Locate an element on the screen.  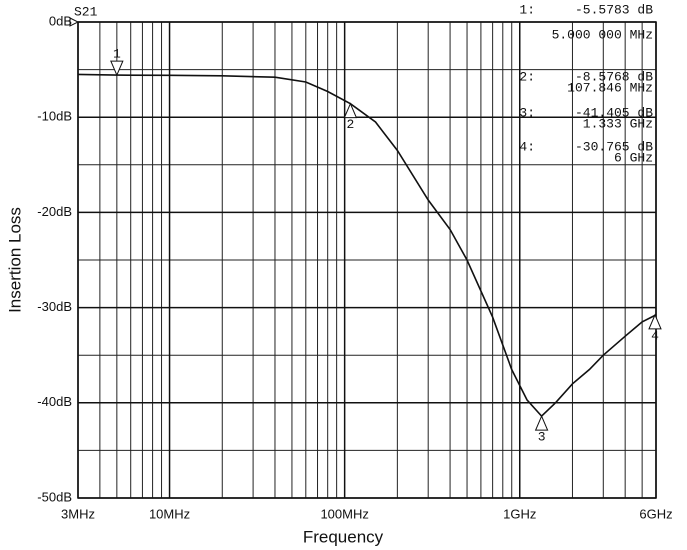
marker-readout-name: 3: is located at coordinates (527, 112).